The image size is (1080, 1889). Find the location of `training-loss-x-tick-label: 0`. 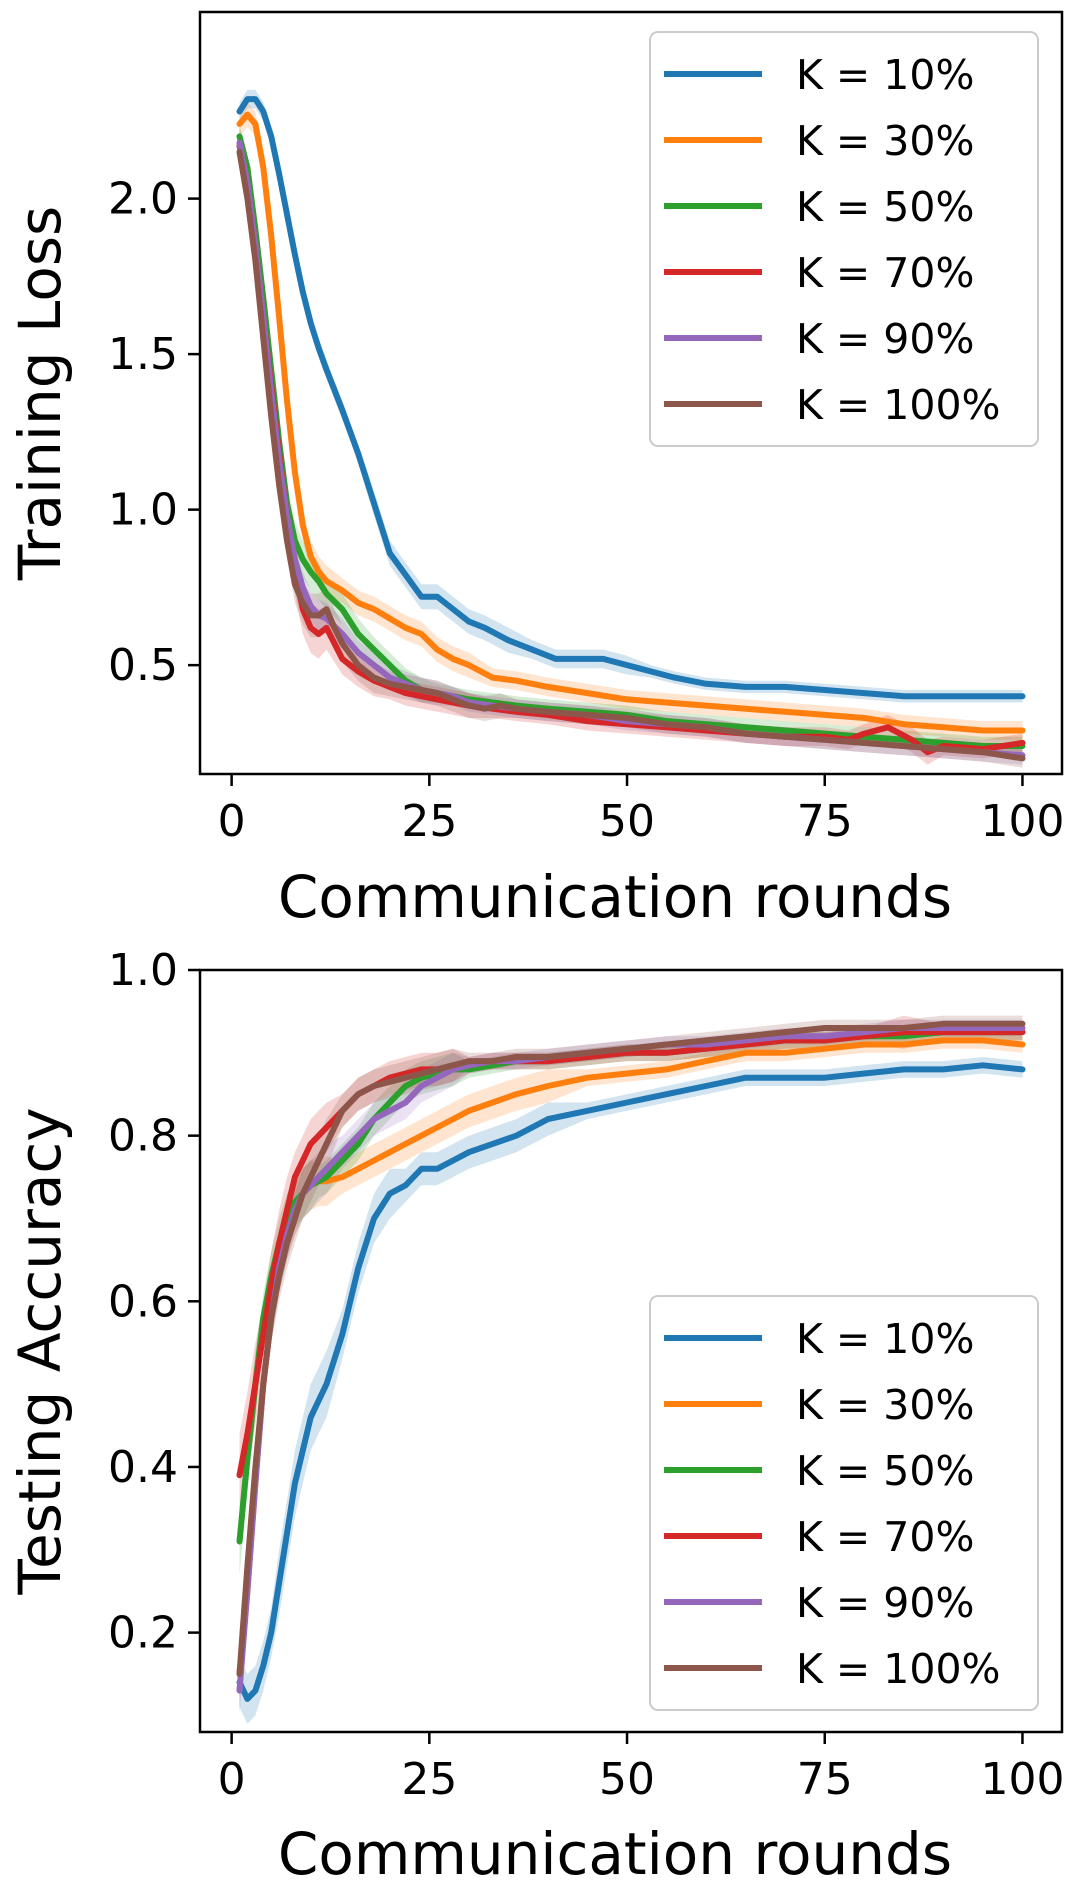

training-loss-x-tick-label: 0 is located at coordinates (232, 821).